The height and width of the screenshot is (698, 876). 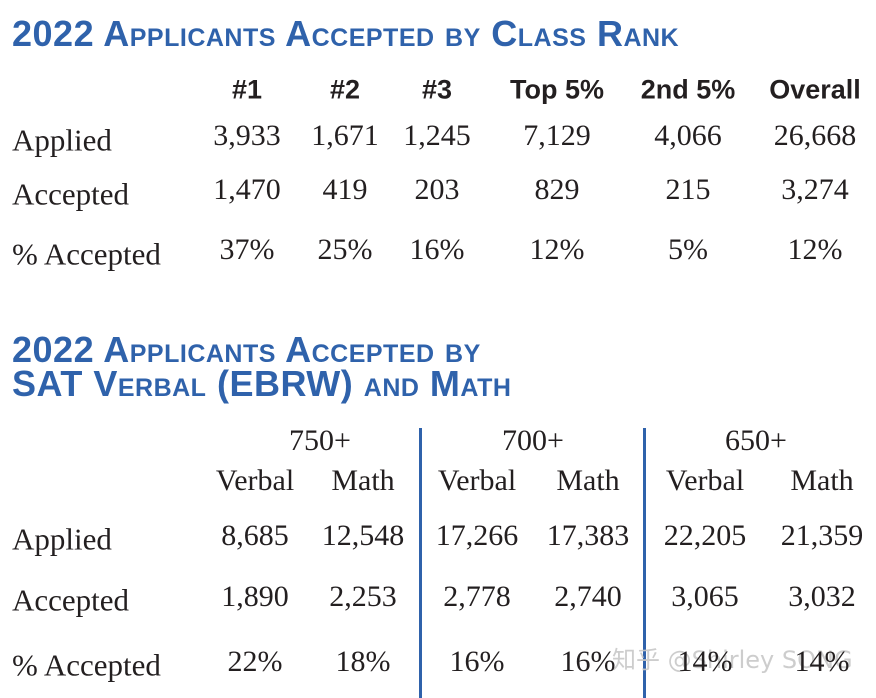 What do you see at coordinates (320, 440) in the screenshot?
I see `group-header: 750+` at bounding box center [320, 440].